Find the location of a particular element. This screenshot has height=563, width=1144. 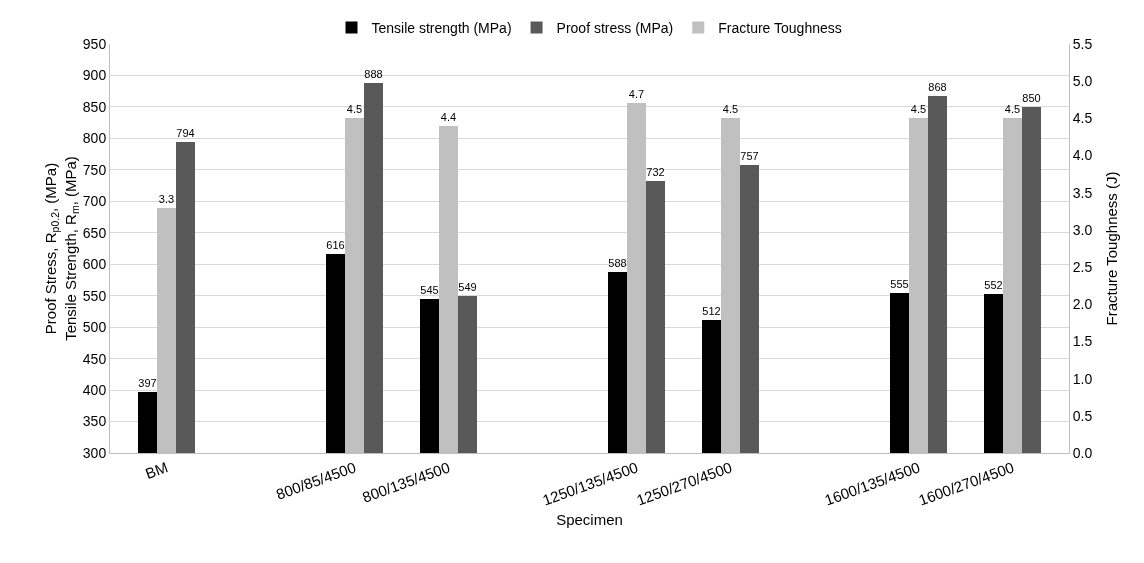

y-tick-label: 800 is located at coordinates (94, 138).